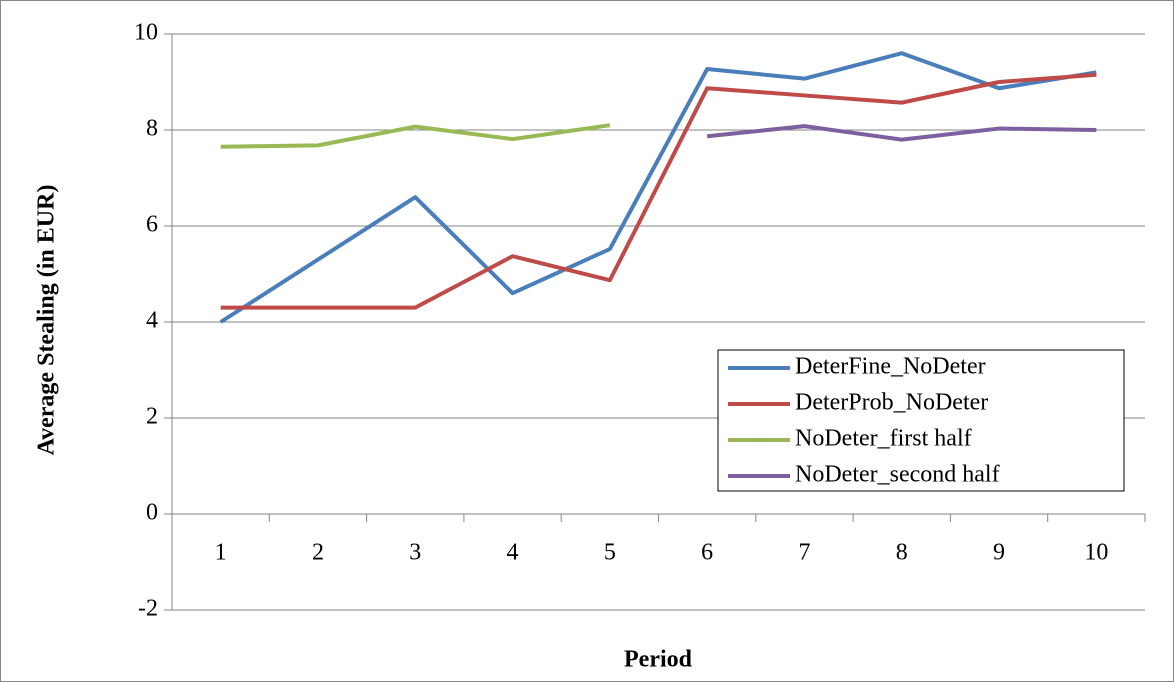 The height and width of the screenshot is (682, 1174). What do you see at coordinates (152, 417) in the screenshot?
I see `y-tick-label: 2` at bounding box center [152, 417].